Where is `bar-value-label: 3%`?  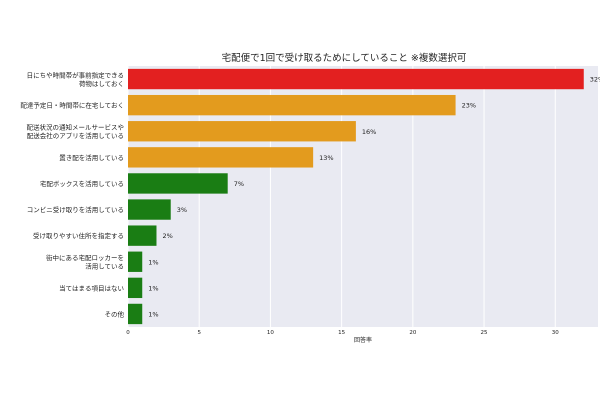
bar-value-label: 3% is located at coordinates (182, 210).